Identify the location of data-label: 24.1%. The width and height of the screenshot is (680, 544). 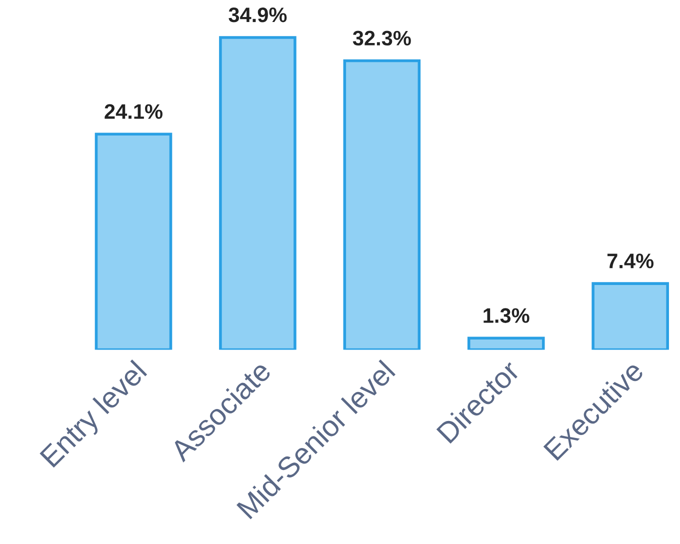
(133, 111).